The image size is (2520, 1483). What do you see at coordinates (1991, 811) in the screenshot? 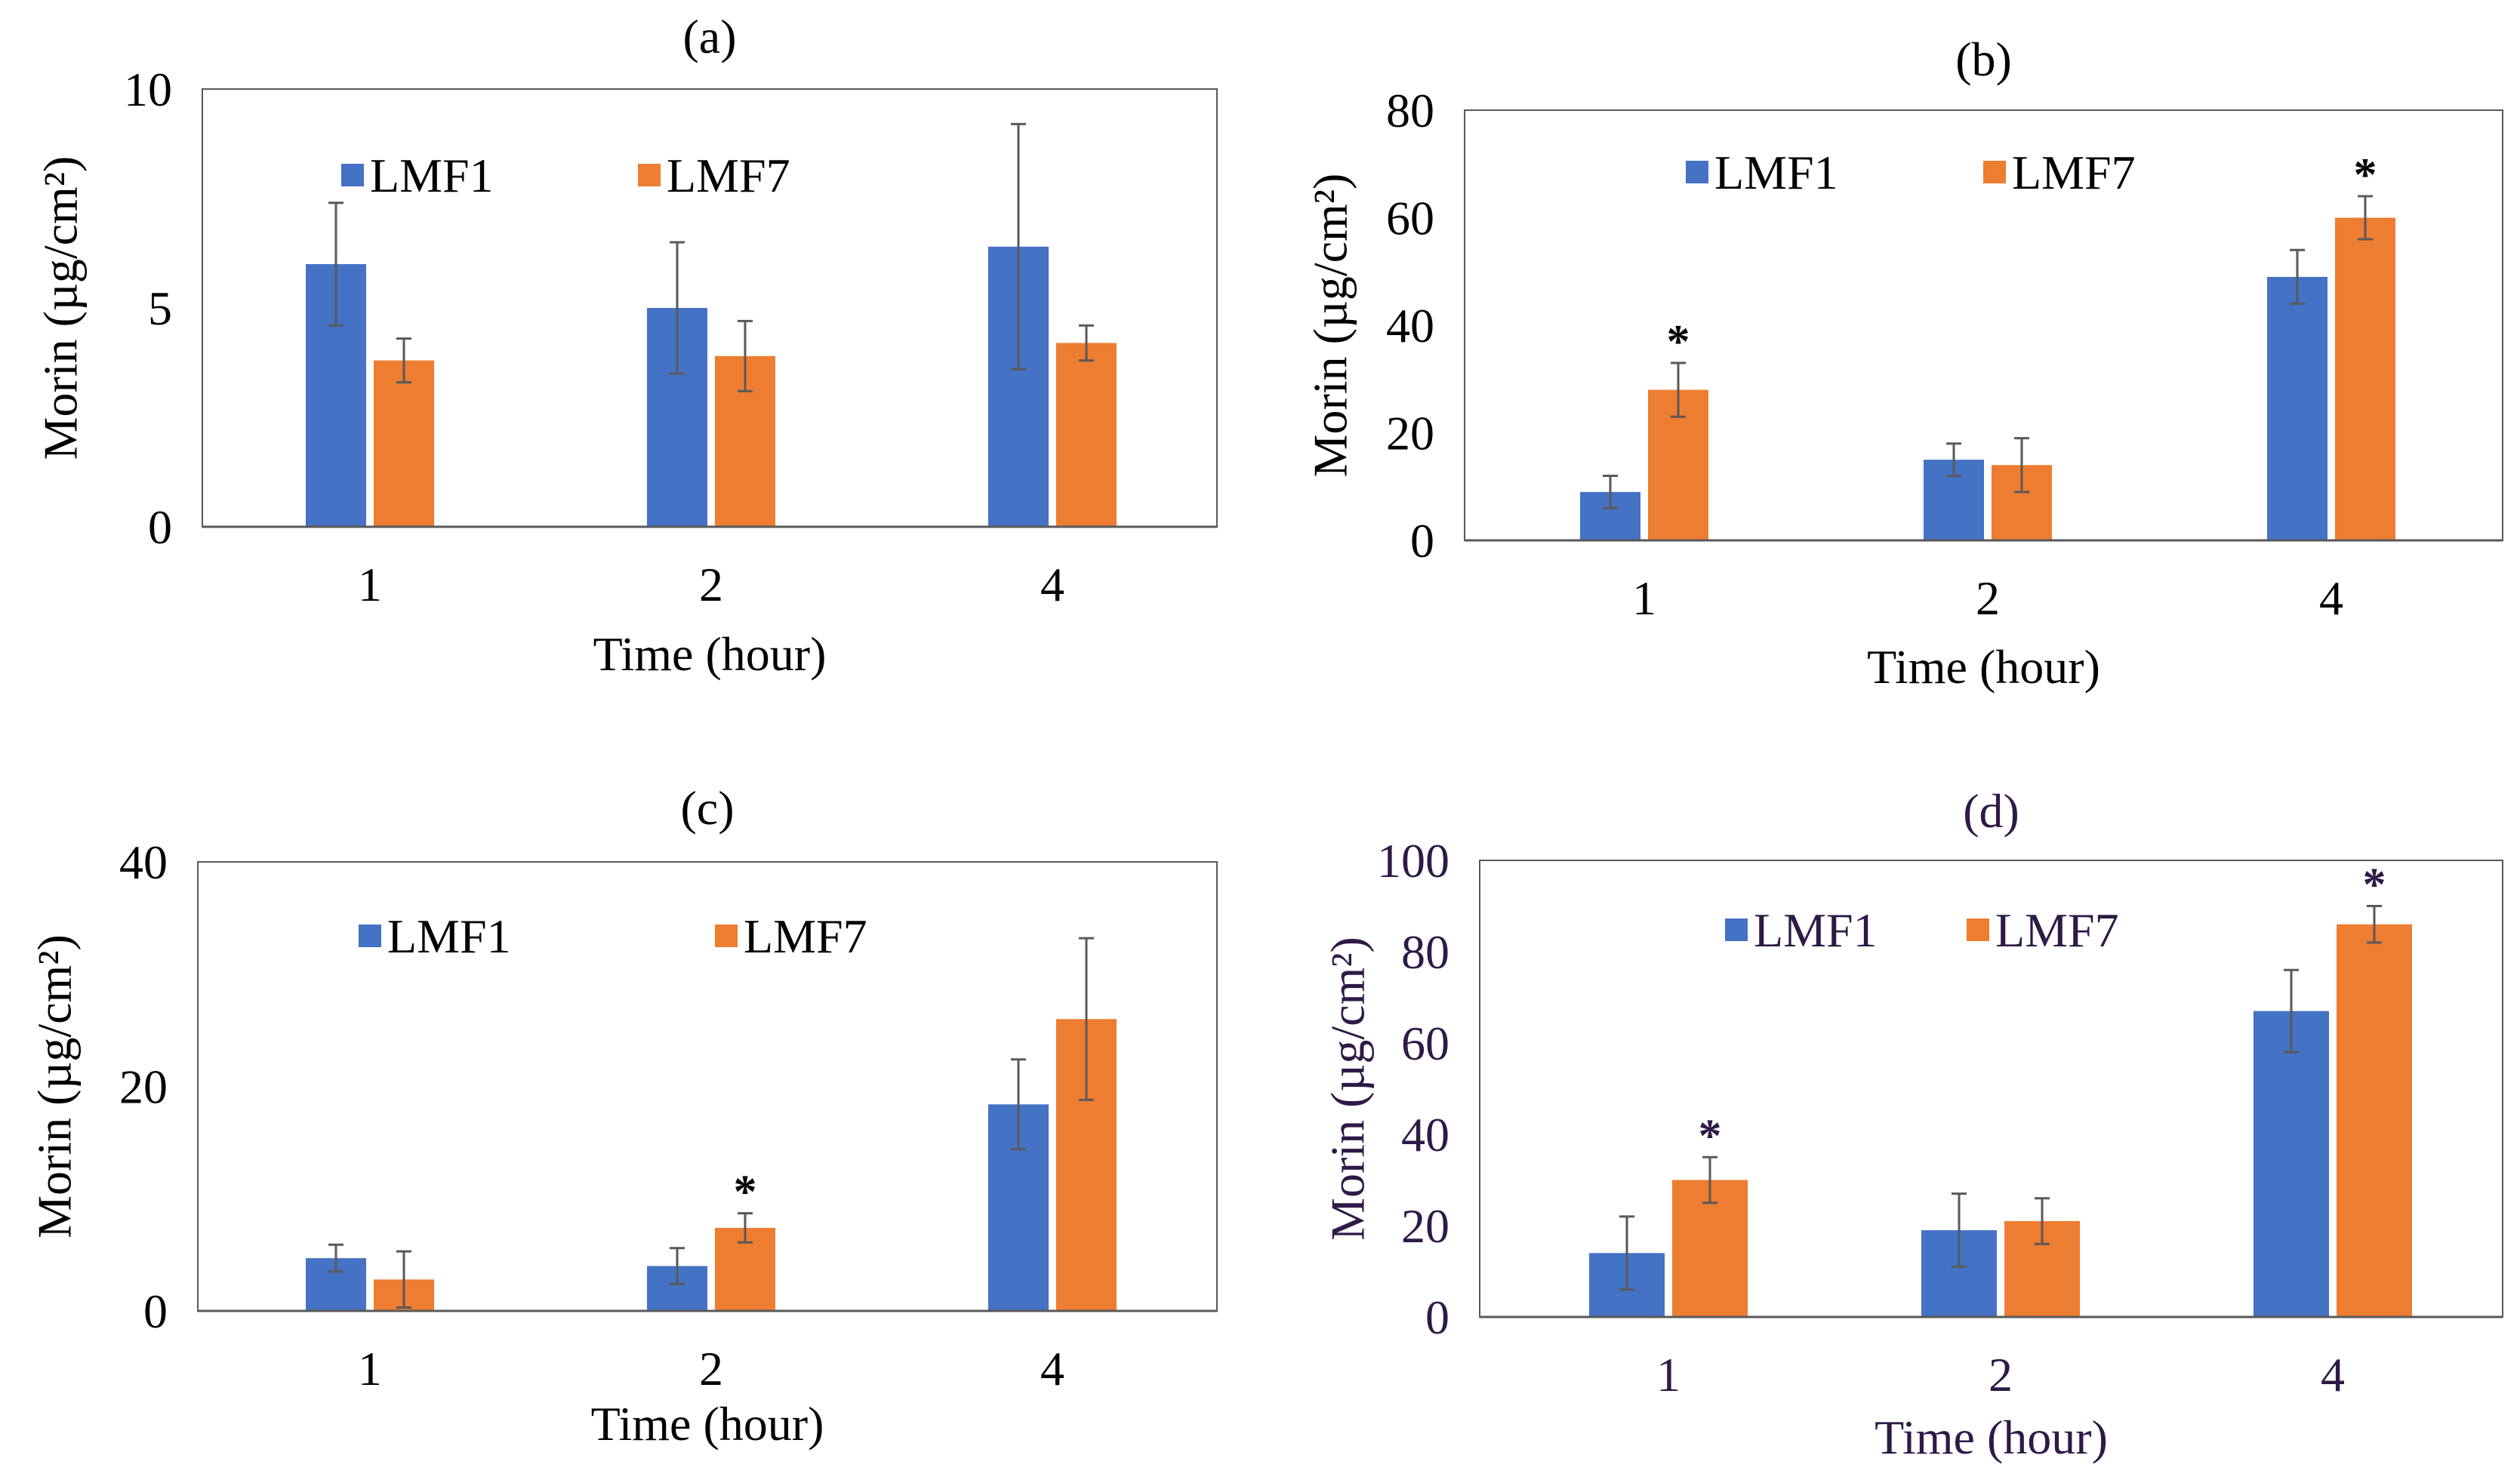
I see `chart-title: (d)` at bounding box center [1991, 811].